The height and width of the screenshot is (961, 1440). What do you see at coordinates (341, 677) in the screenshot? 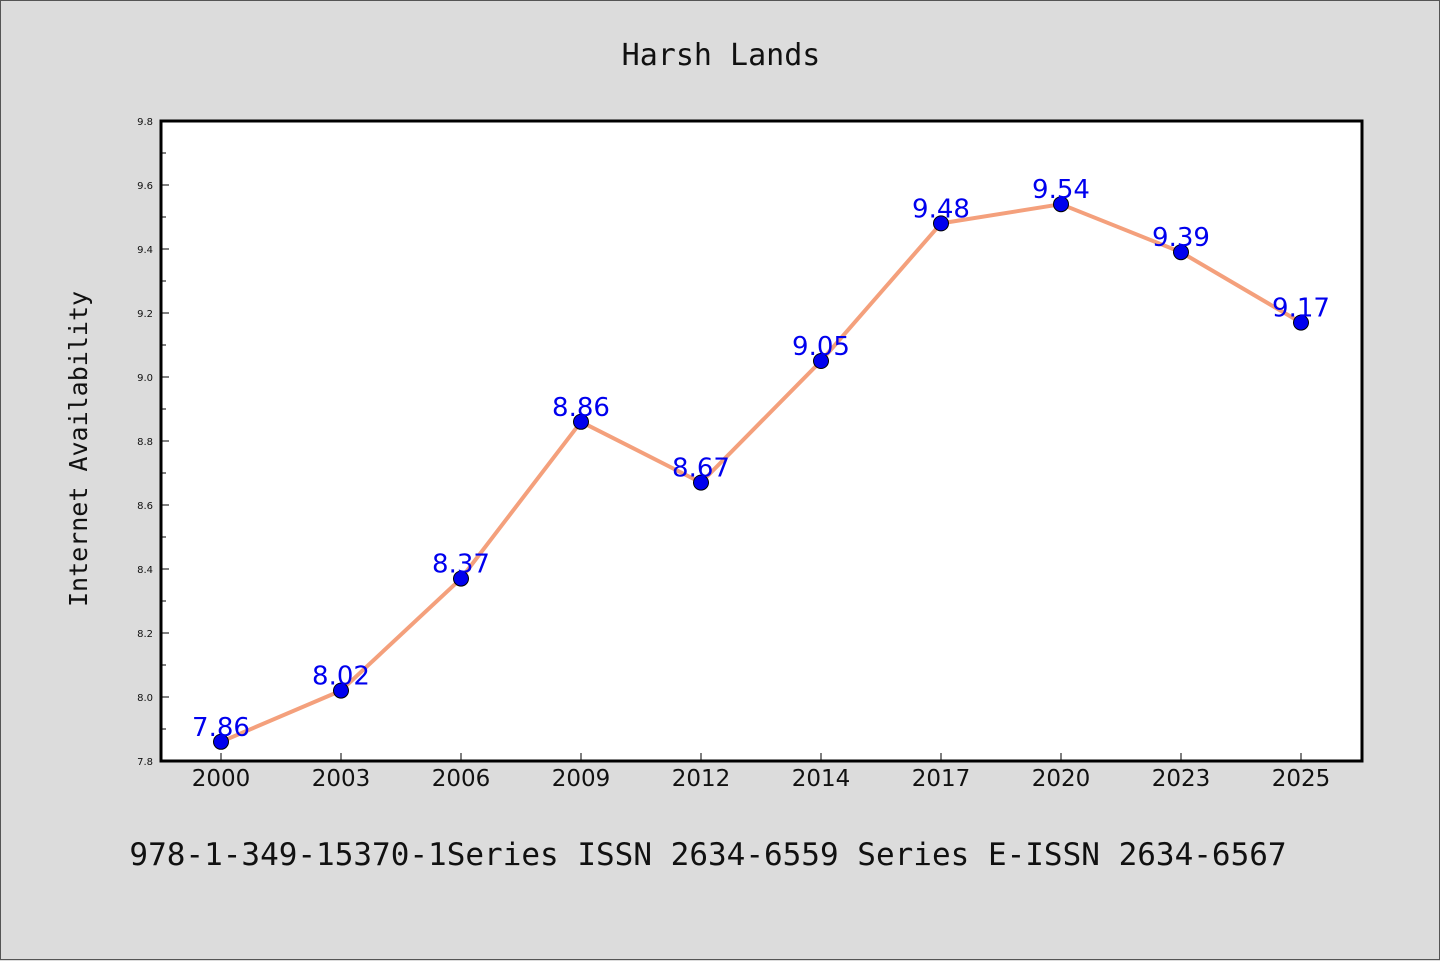
I see `data-point-label: 8.02` at bounding box center [341, 677].